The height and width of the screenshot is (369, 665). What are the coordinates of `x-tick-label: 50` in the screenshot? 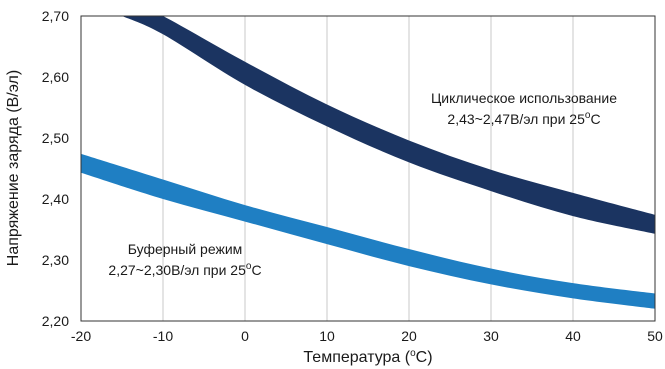 It's located at (655, 336).